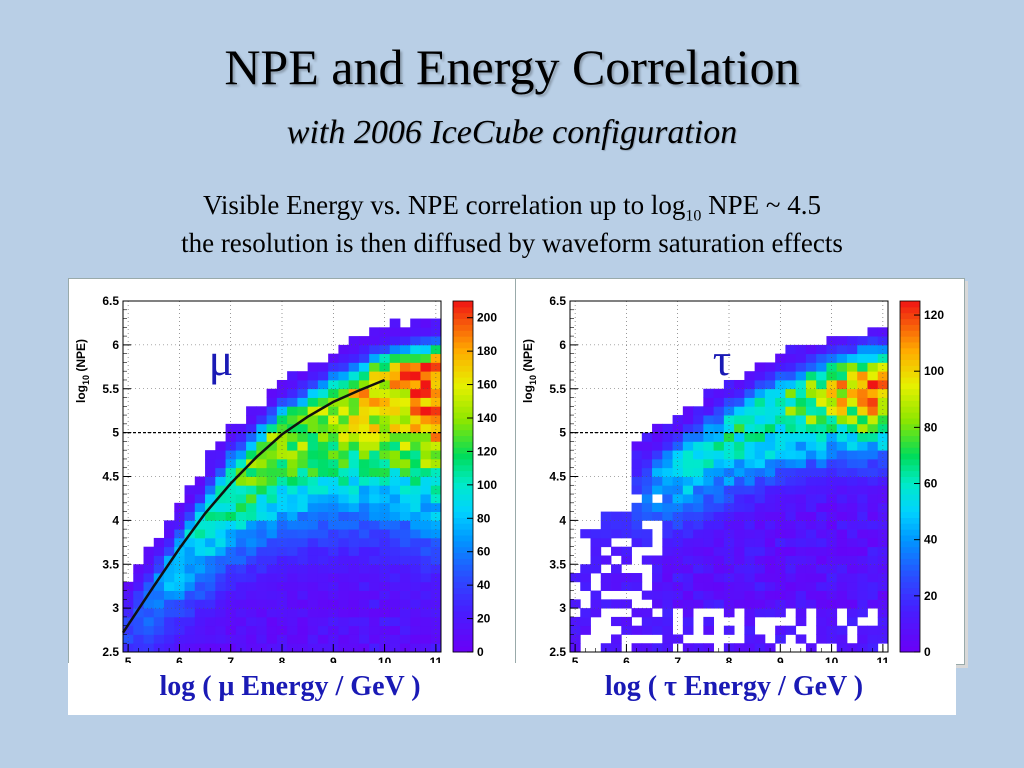  I want to click on desc-line1-sub: 10, so click(693, 216).